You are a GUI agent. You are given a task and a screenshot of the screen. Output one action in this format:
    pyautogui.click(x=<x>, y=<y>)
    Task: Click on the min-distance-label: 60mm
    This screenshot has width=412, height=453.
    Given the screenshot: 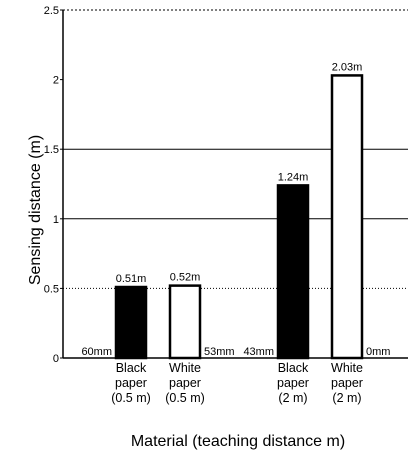 What is the action you would take?
    pyautogui.click(x=96, y=352)
    